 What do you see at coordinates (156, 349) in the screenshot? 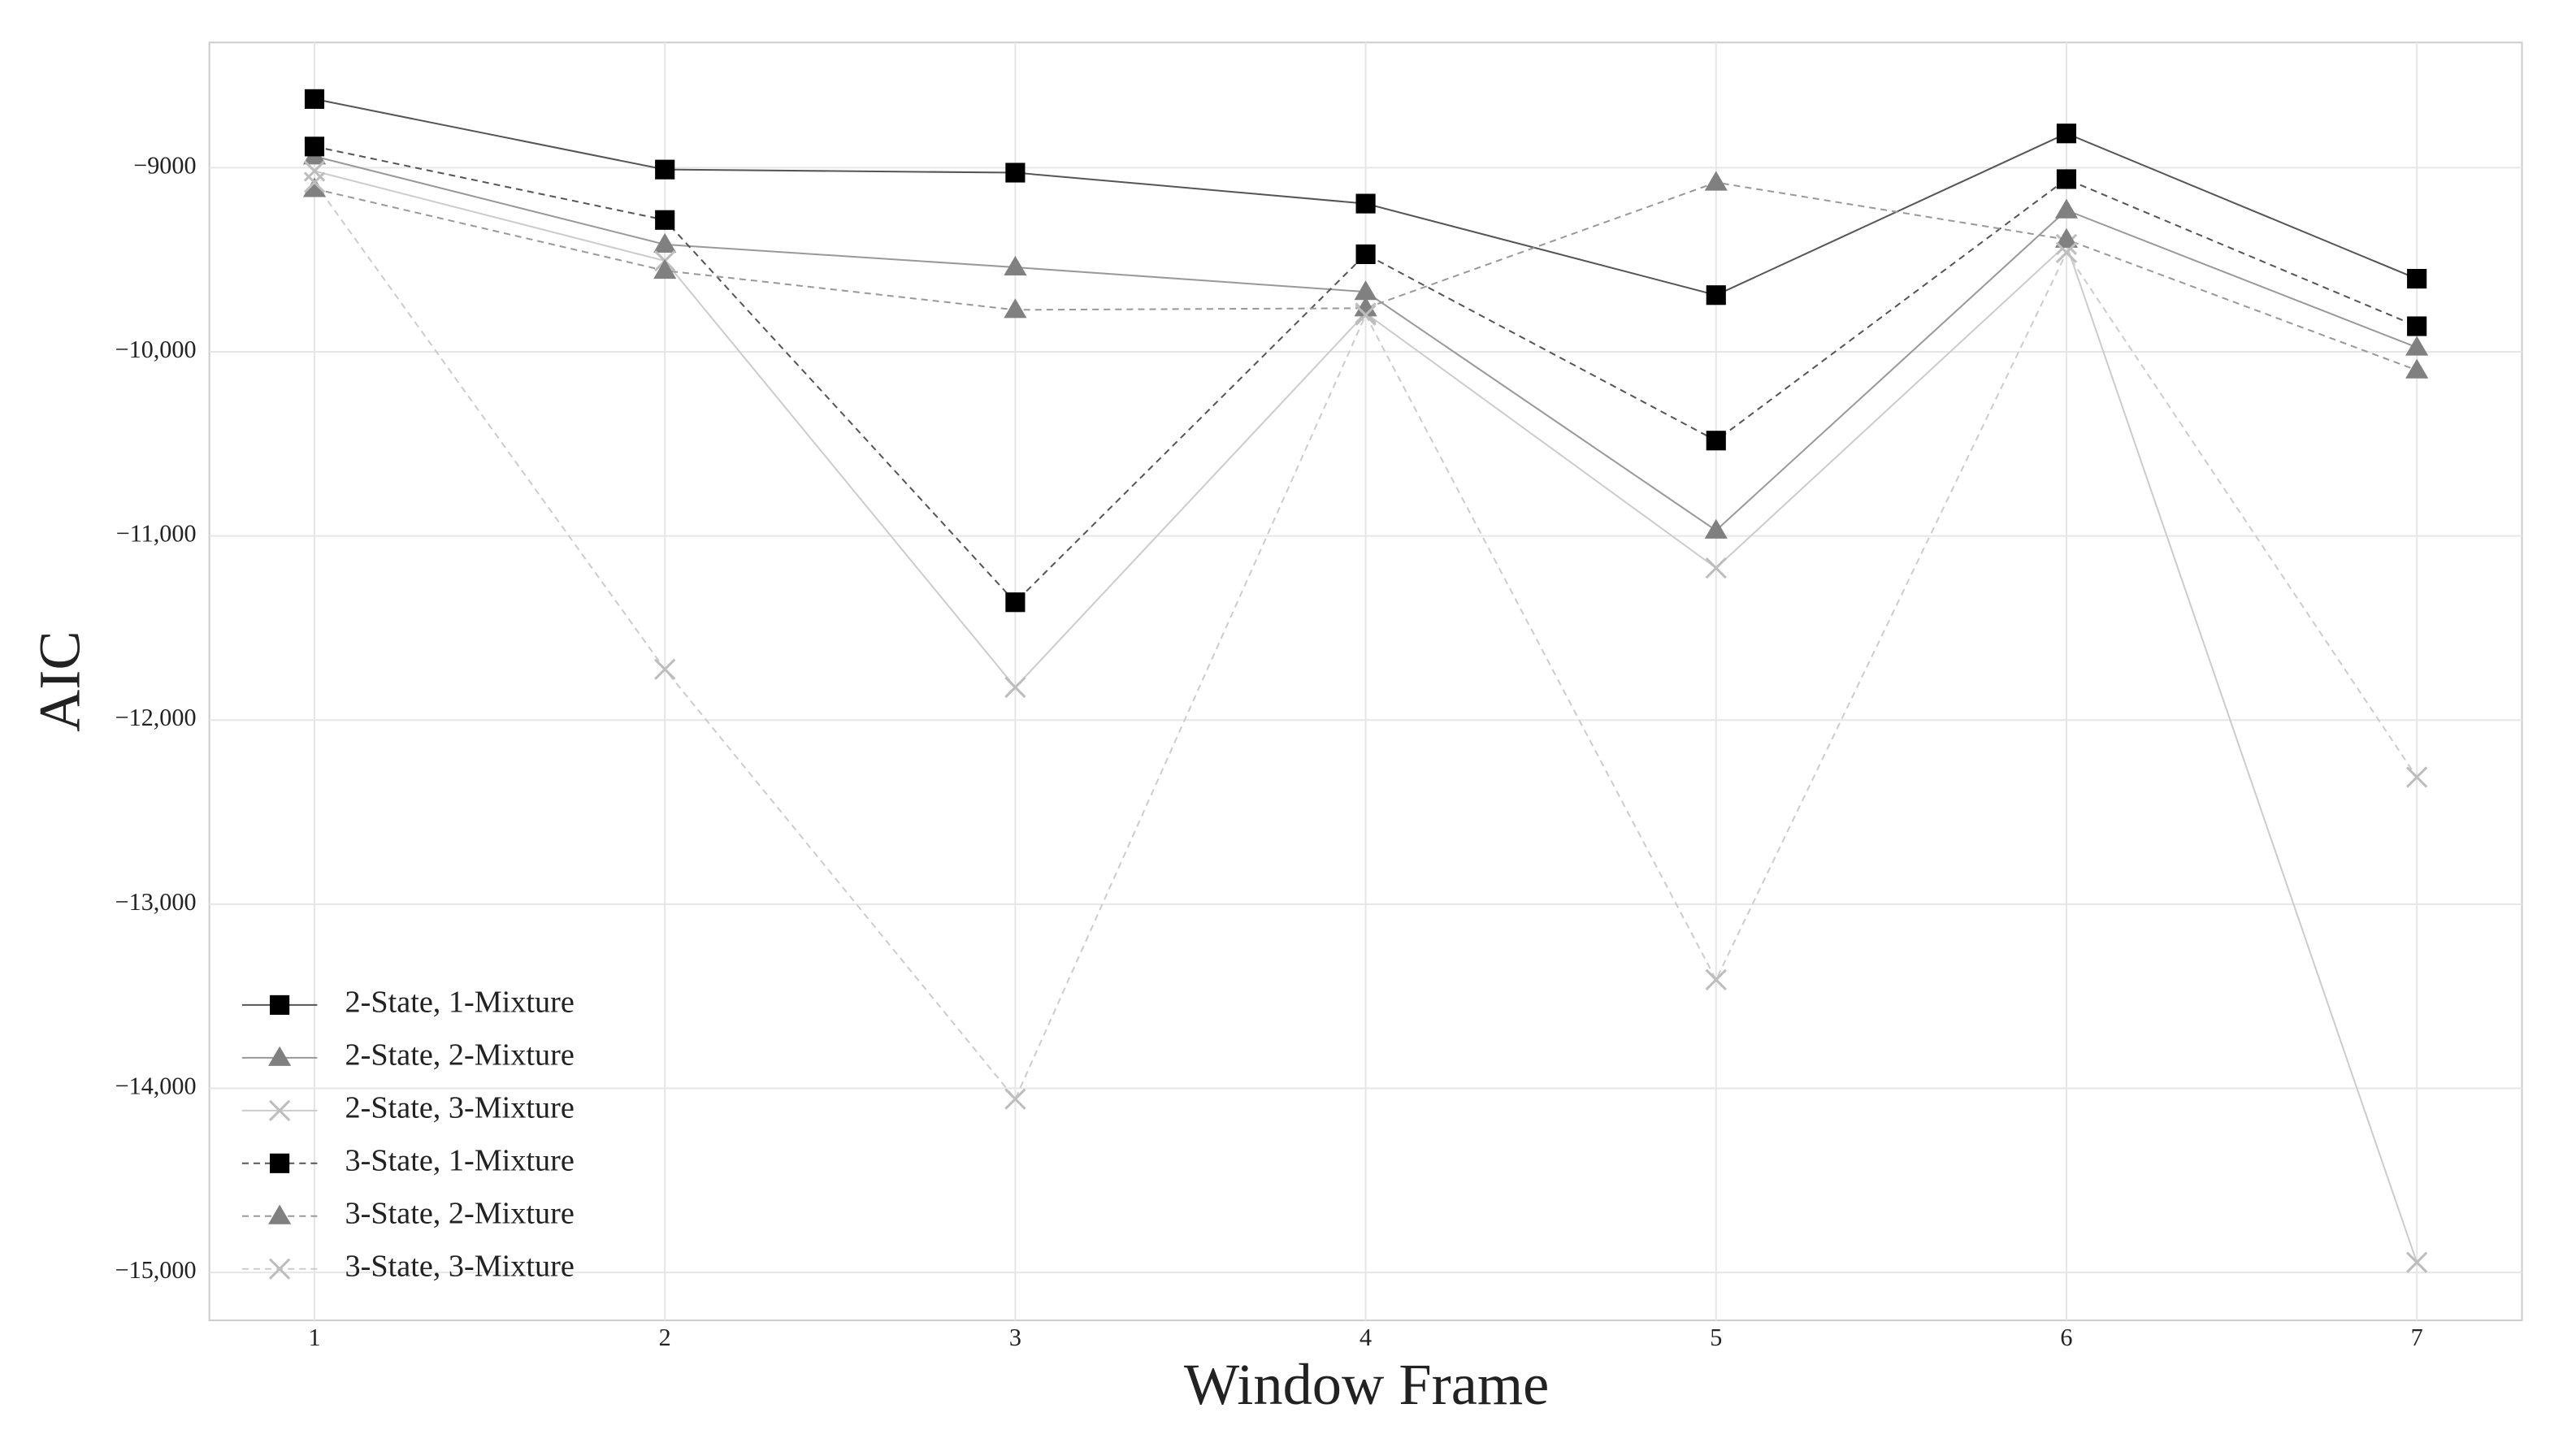
I see `y-tick-label: −10,000` at bounding box center [156, 349].